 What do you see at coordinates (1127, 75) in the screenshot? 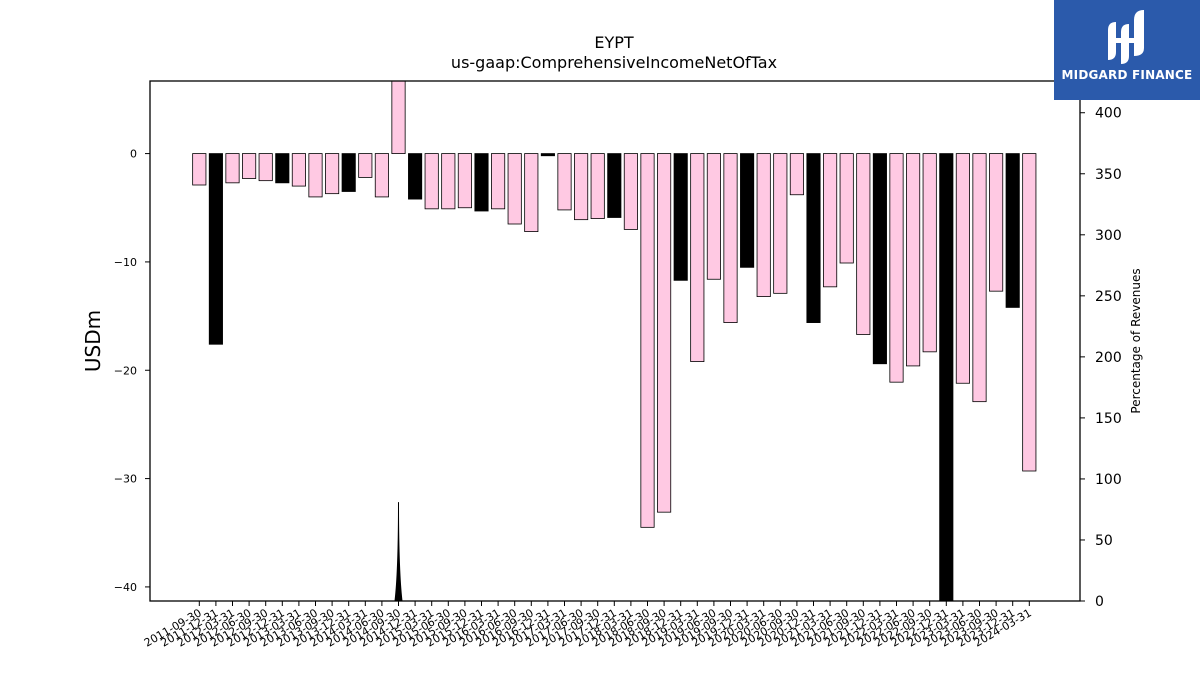
I see `brand-name: MIDGARD FINANCE` at bounding box center [1127, 75].